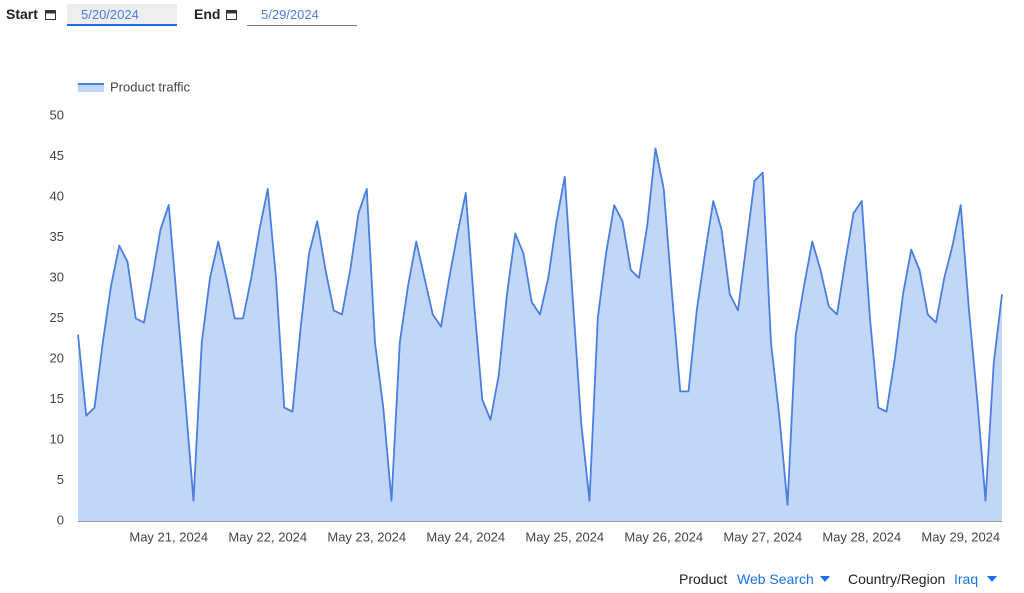 This screenshot has width=1024, height=593. What do you see at coordinates (302, 15) in the screenshot?
I see `end-date-input: 5/29/2024` at bounding box center [302, 15].